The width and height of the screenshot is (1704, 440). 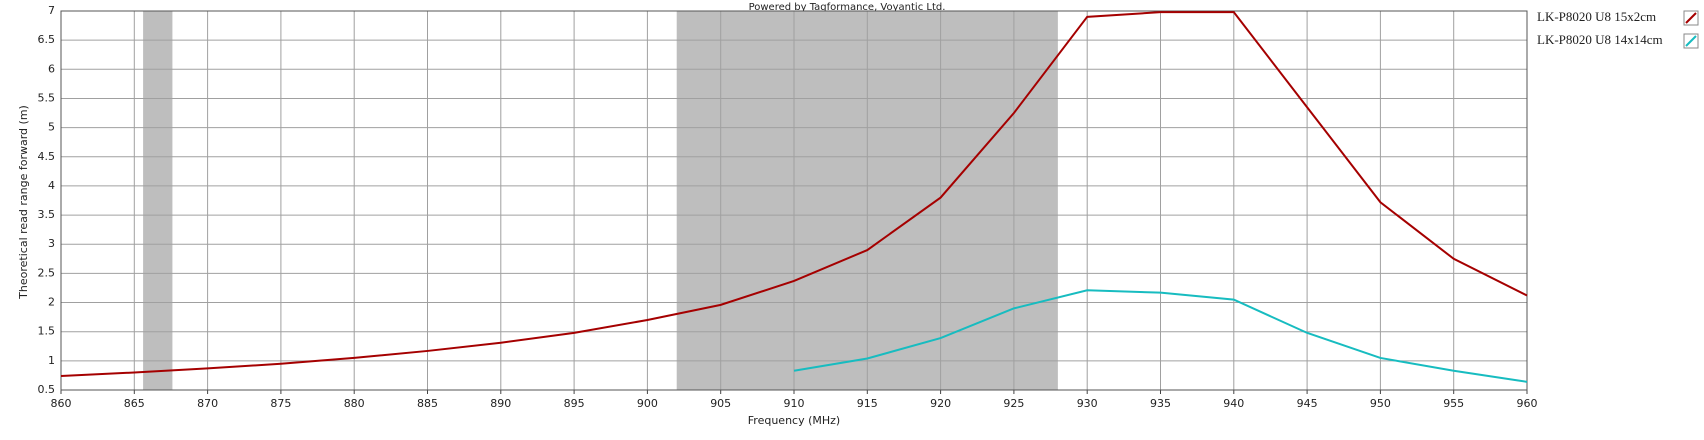 What do you see at coordinates (794, 403) in the screenshot?
I see `x-tick-label: 910` at bounding box center [794, 403].